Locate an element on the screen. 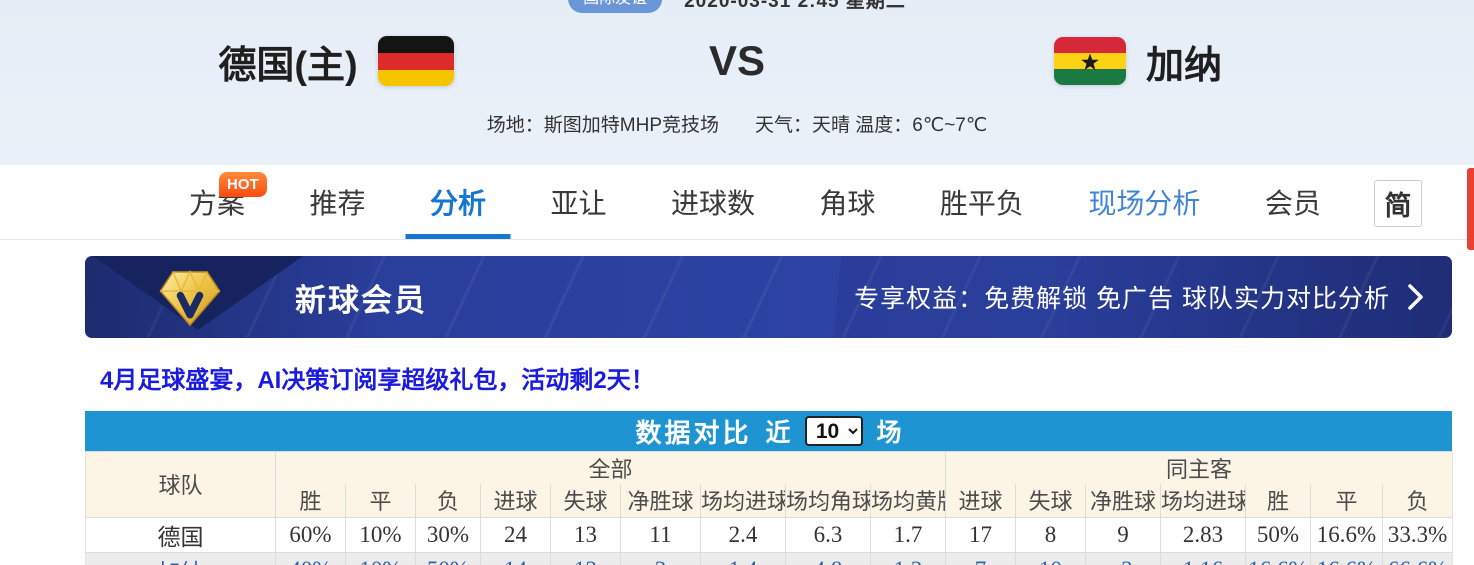  member-banner: 新球会员 专享权益：免费解锁 免广告 球队实力对比分析 is located at coordinates (768, 297).